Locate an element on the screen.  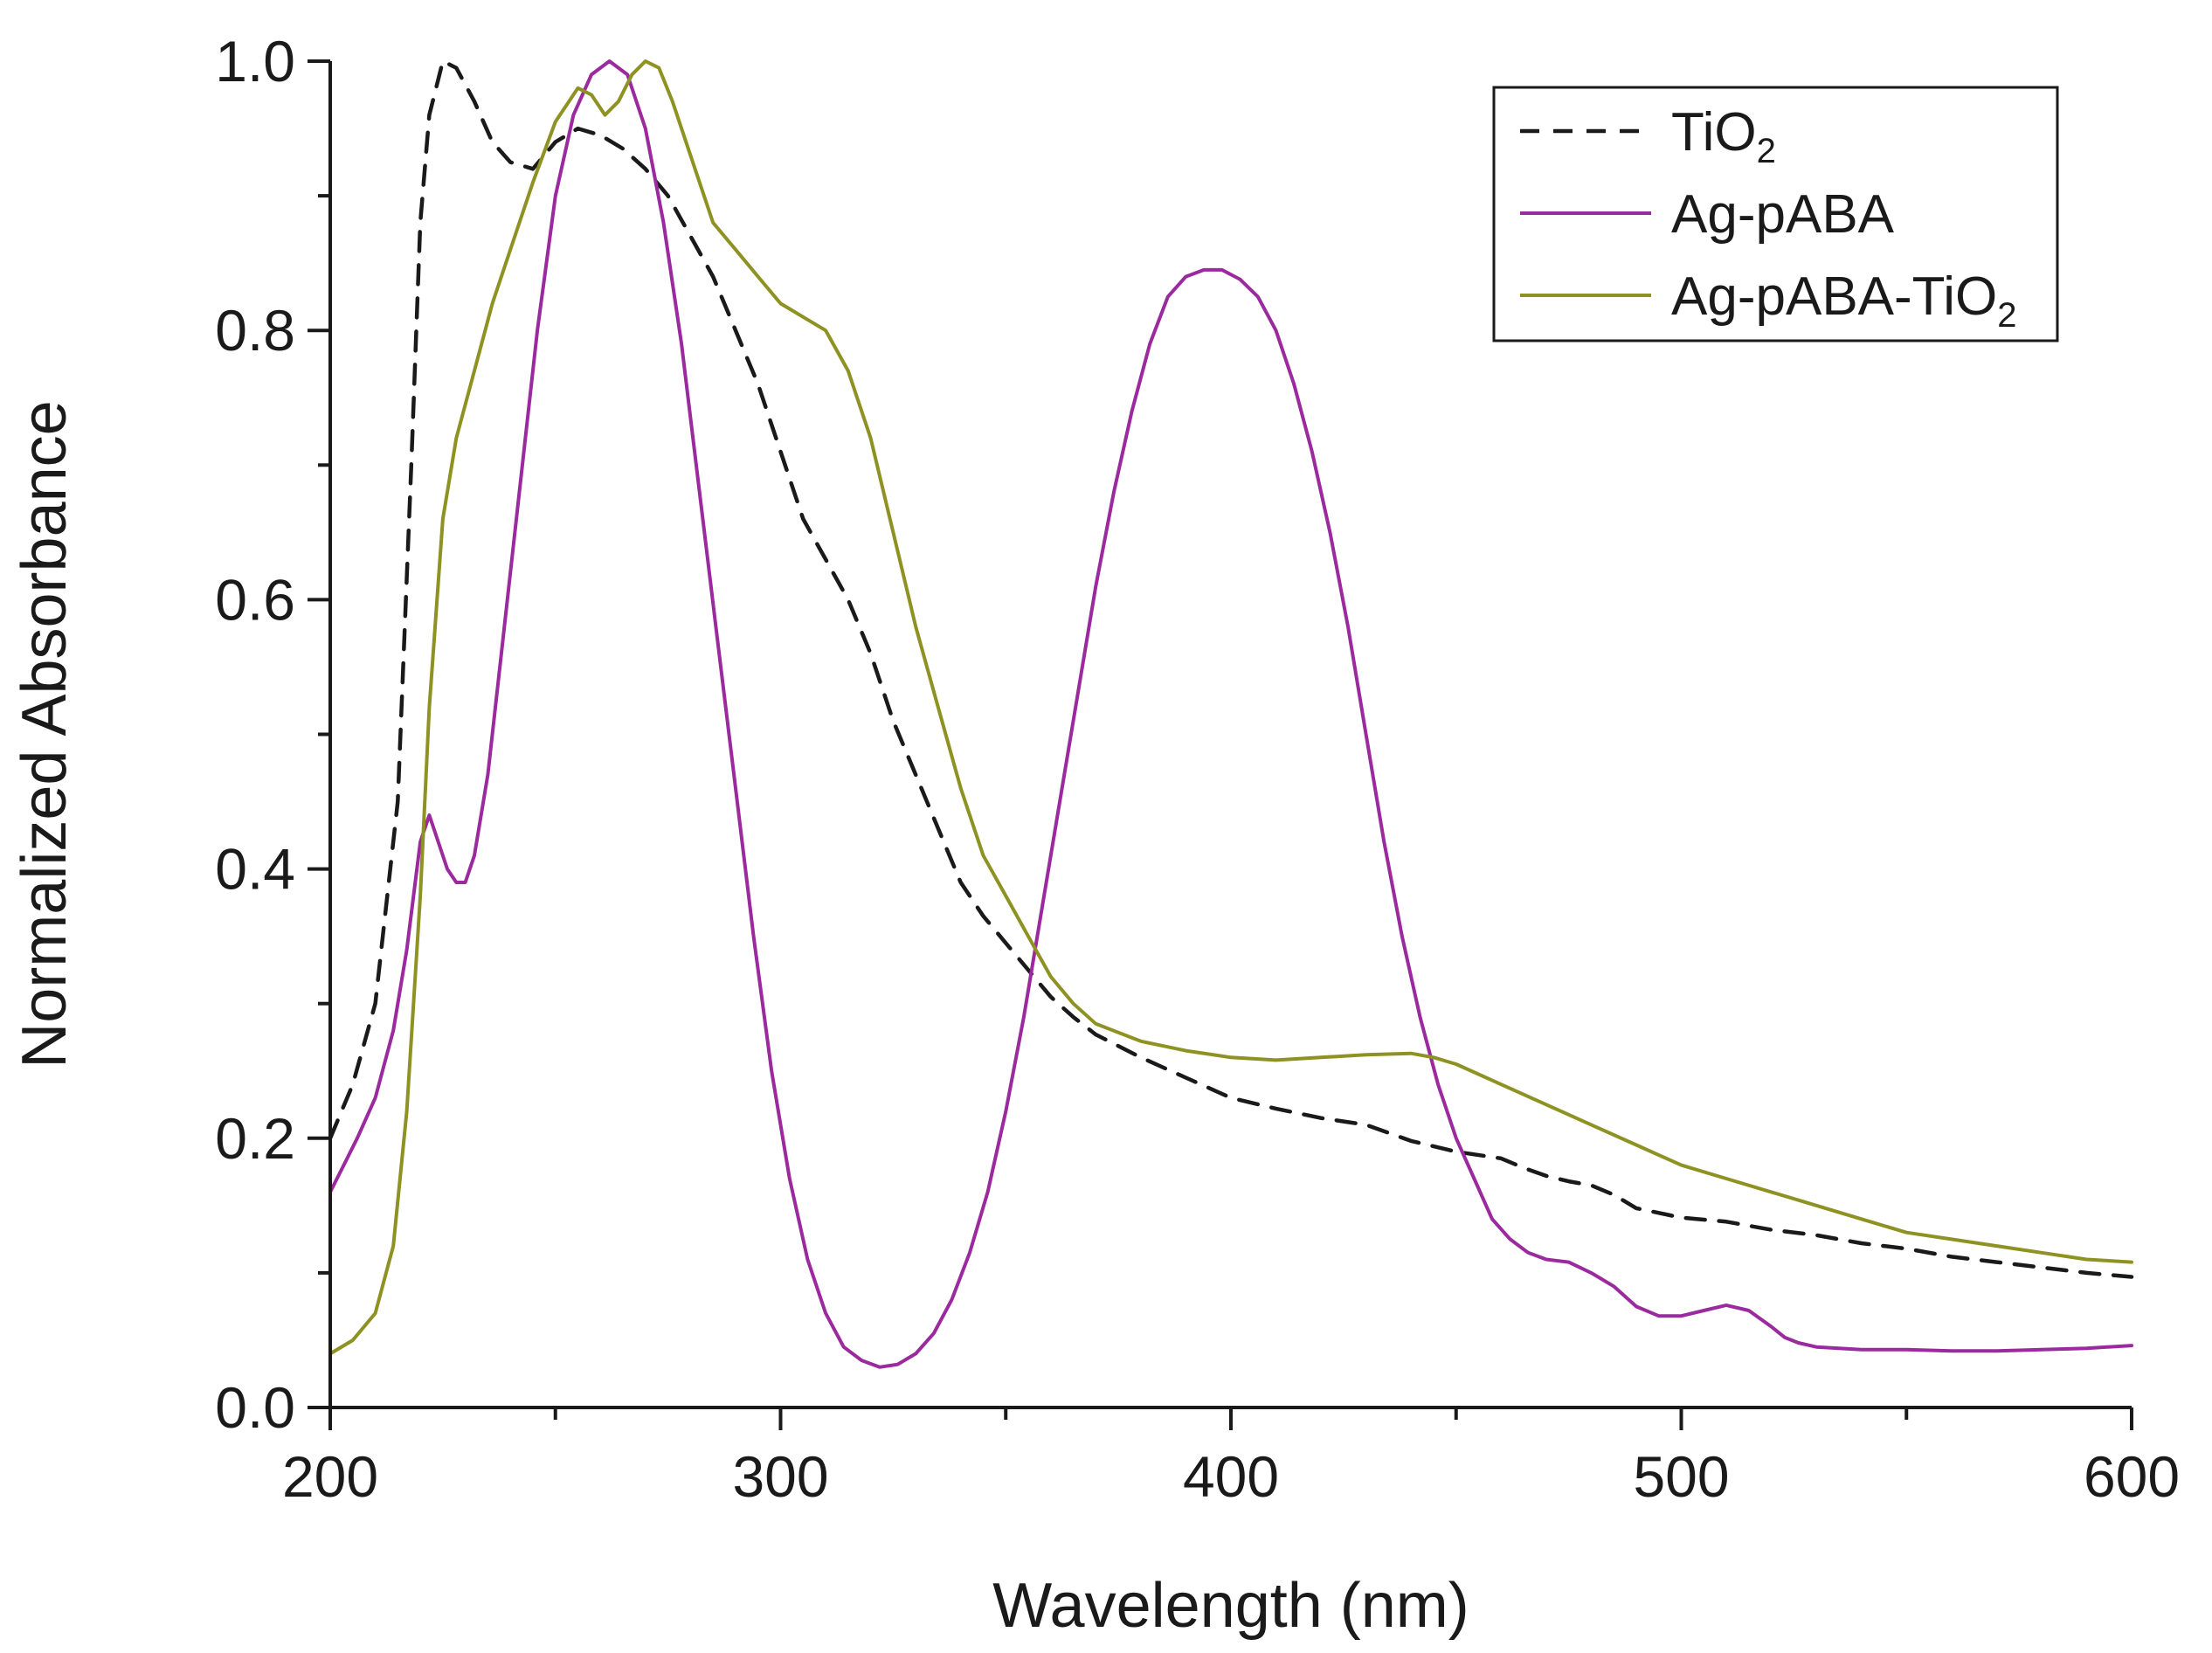
y-tick-label: 1.0 is located at coordinates (255, 61).